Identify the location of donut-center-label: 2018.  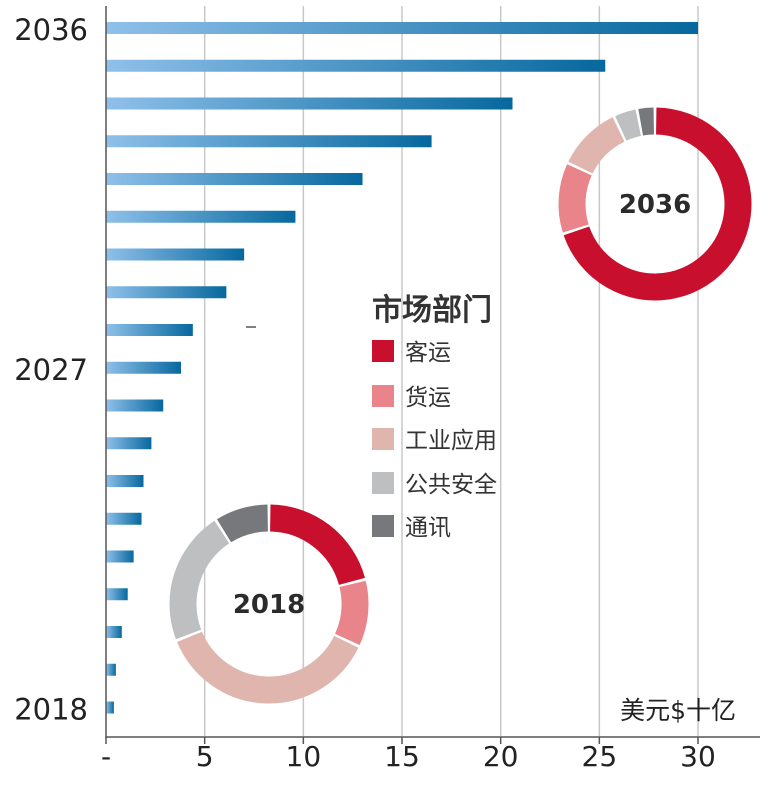
(269, 605).